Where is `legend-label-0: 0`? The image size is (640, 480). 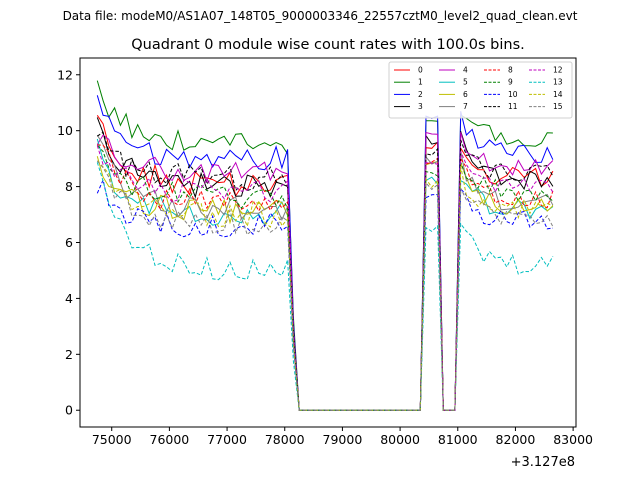 legend-label-0: 0 is located at coordinates (420, 70).